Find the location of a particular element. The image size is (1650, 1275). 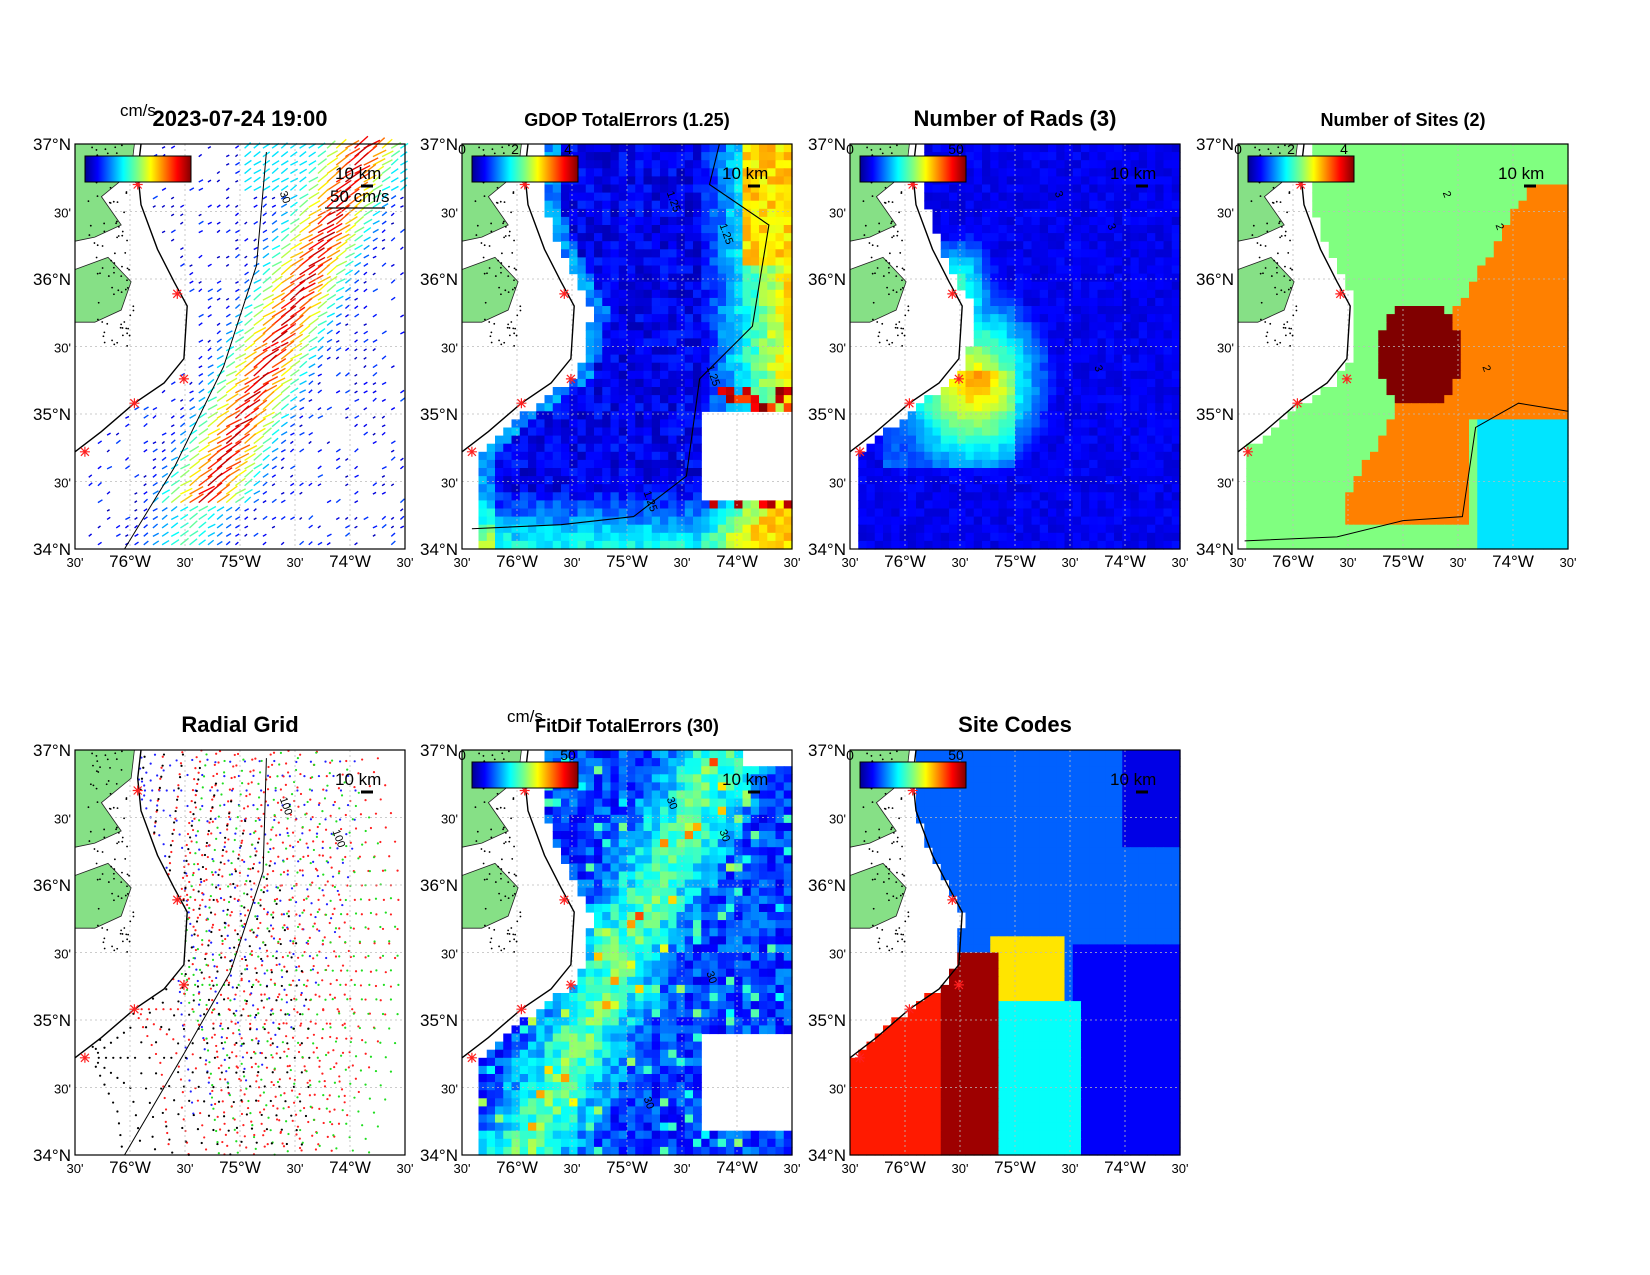

lat-tick-label: 30' is located at coordinates (837, 348).